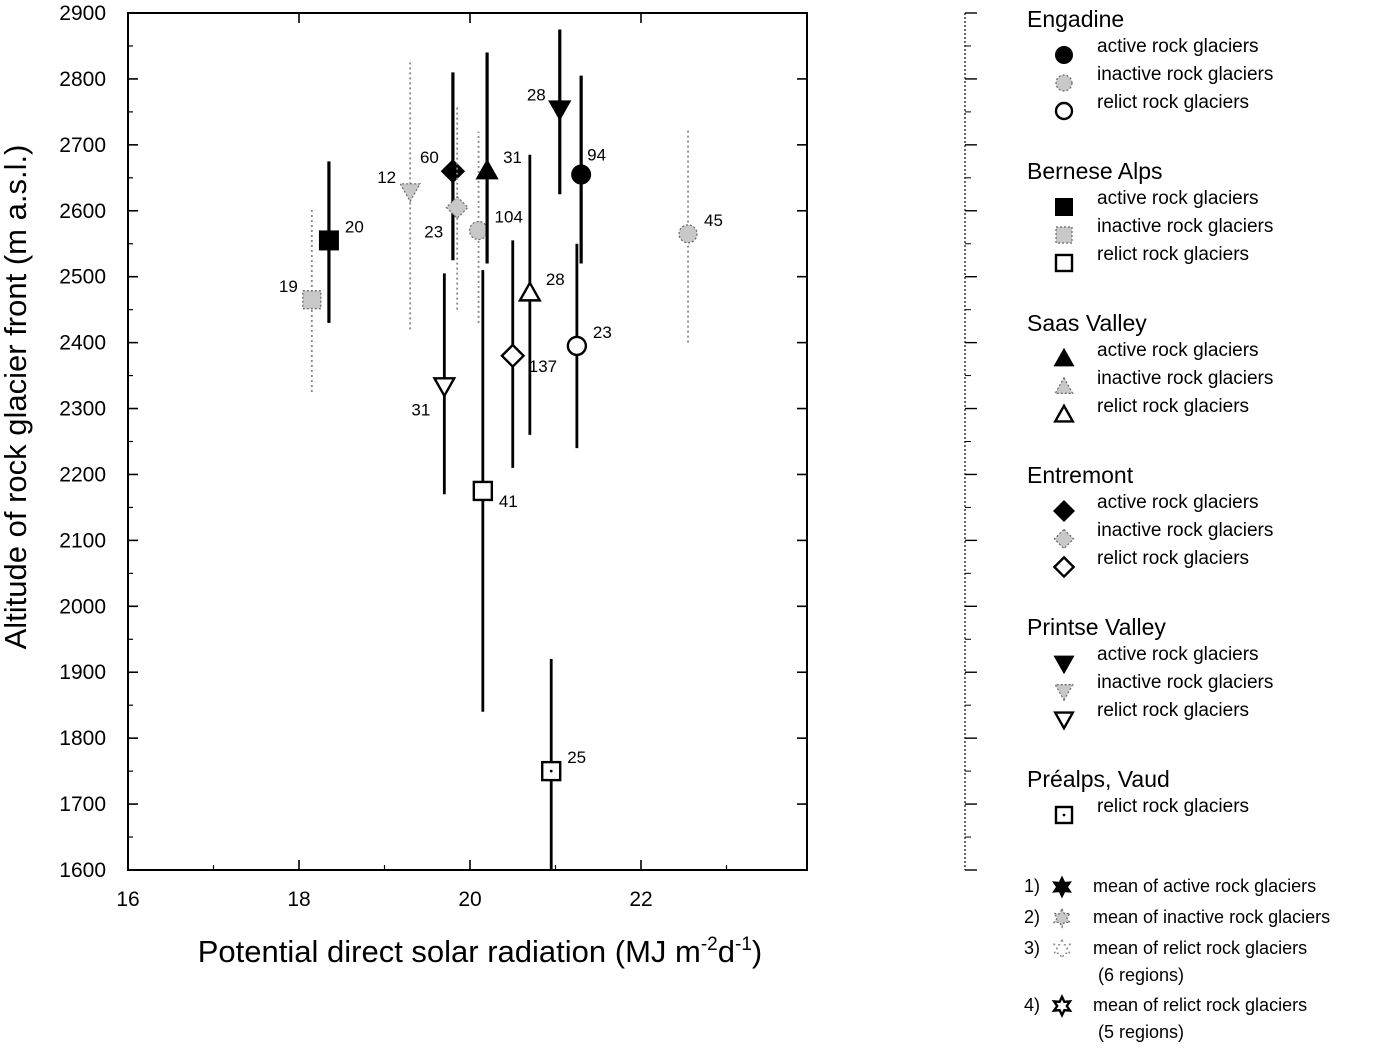  What do you see at coordinates (386, 177) in the screenshot?
I see `point-count-label: 12` at bounding box center [386, 177].